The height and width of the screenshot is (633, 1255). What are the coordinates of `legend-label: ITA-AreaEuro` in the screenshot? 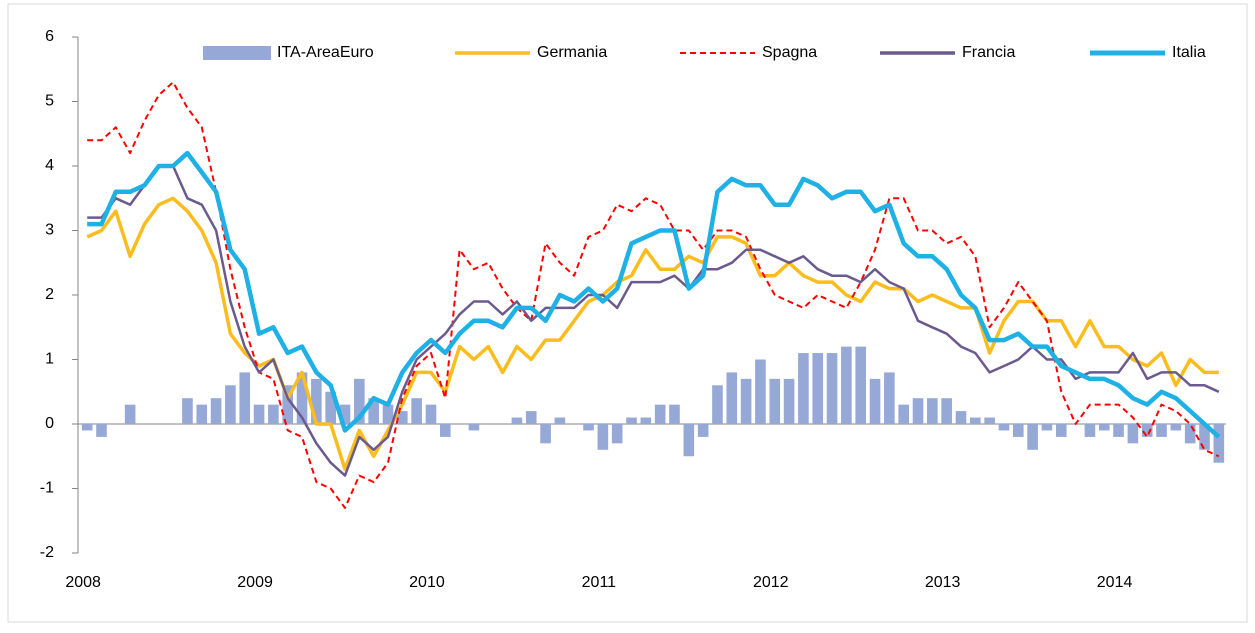 It's located at (325, 52).